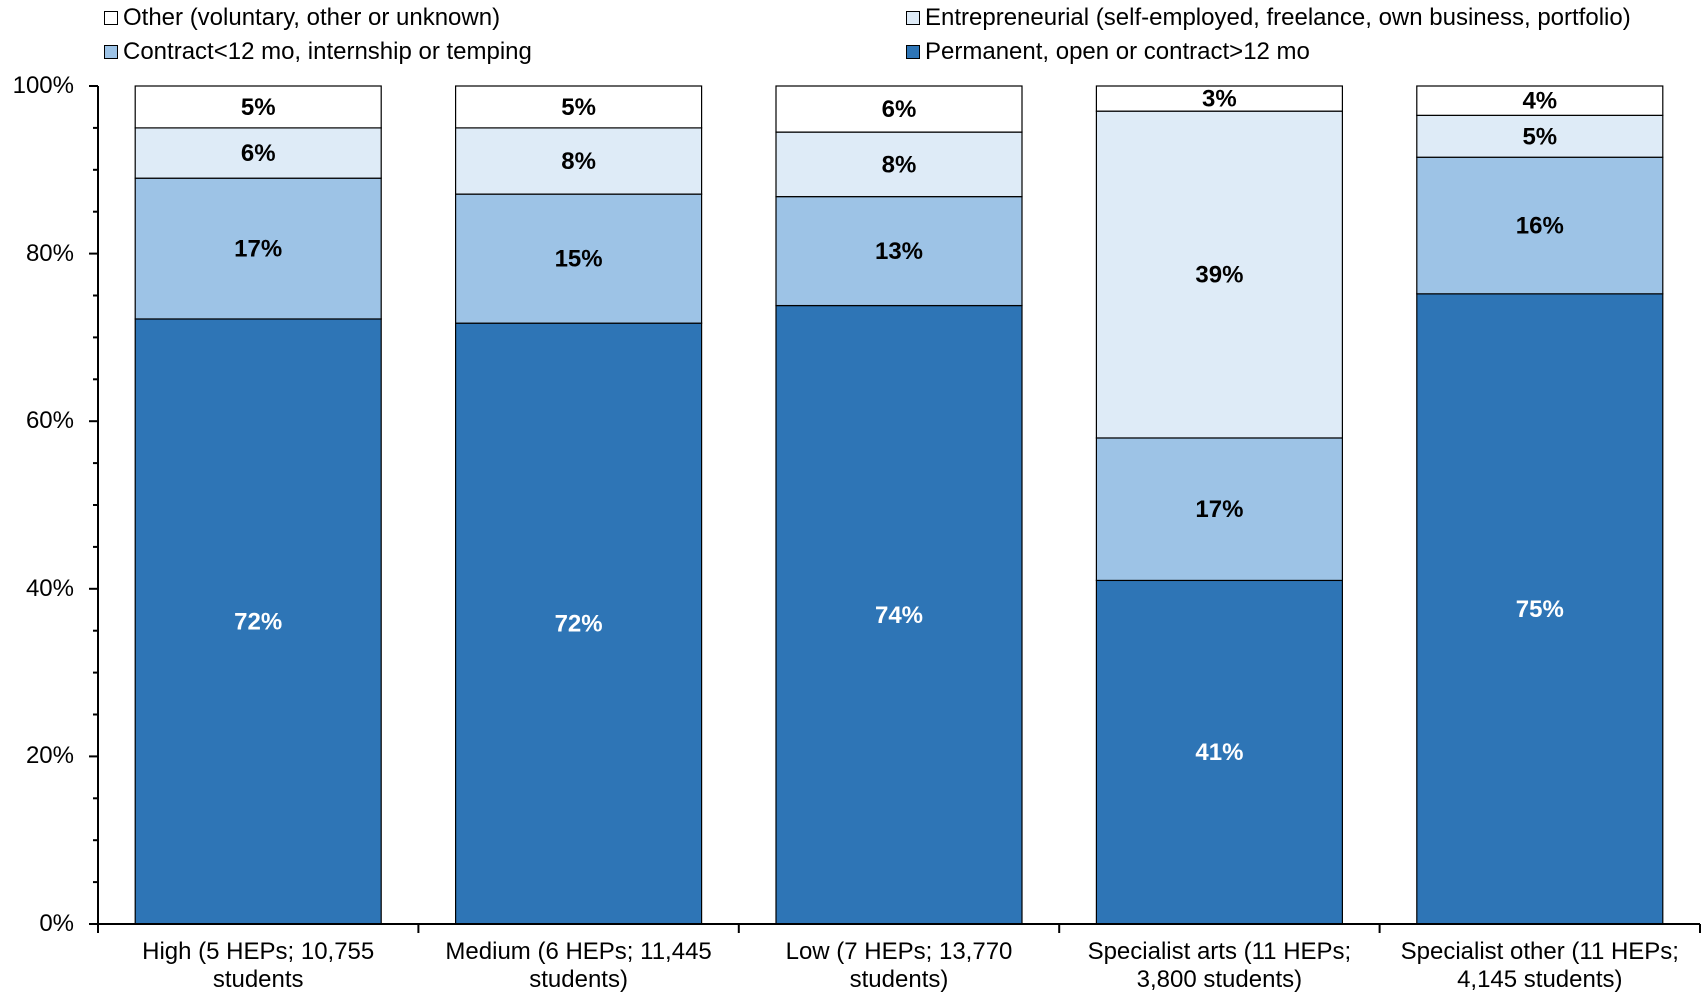 This screenshot has height=1000, width=1708. I want to click on data-label: 15%, so click(579, 259).